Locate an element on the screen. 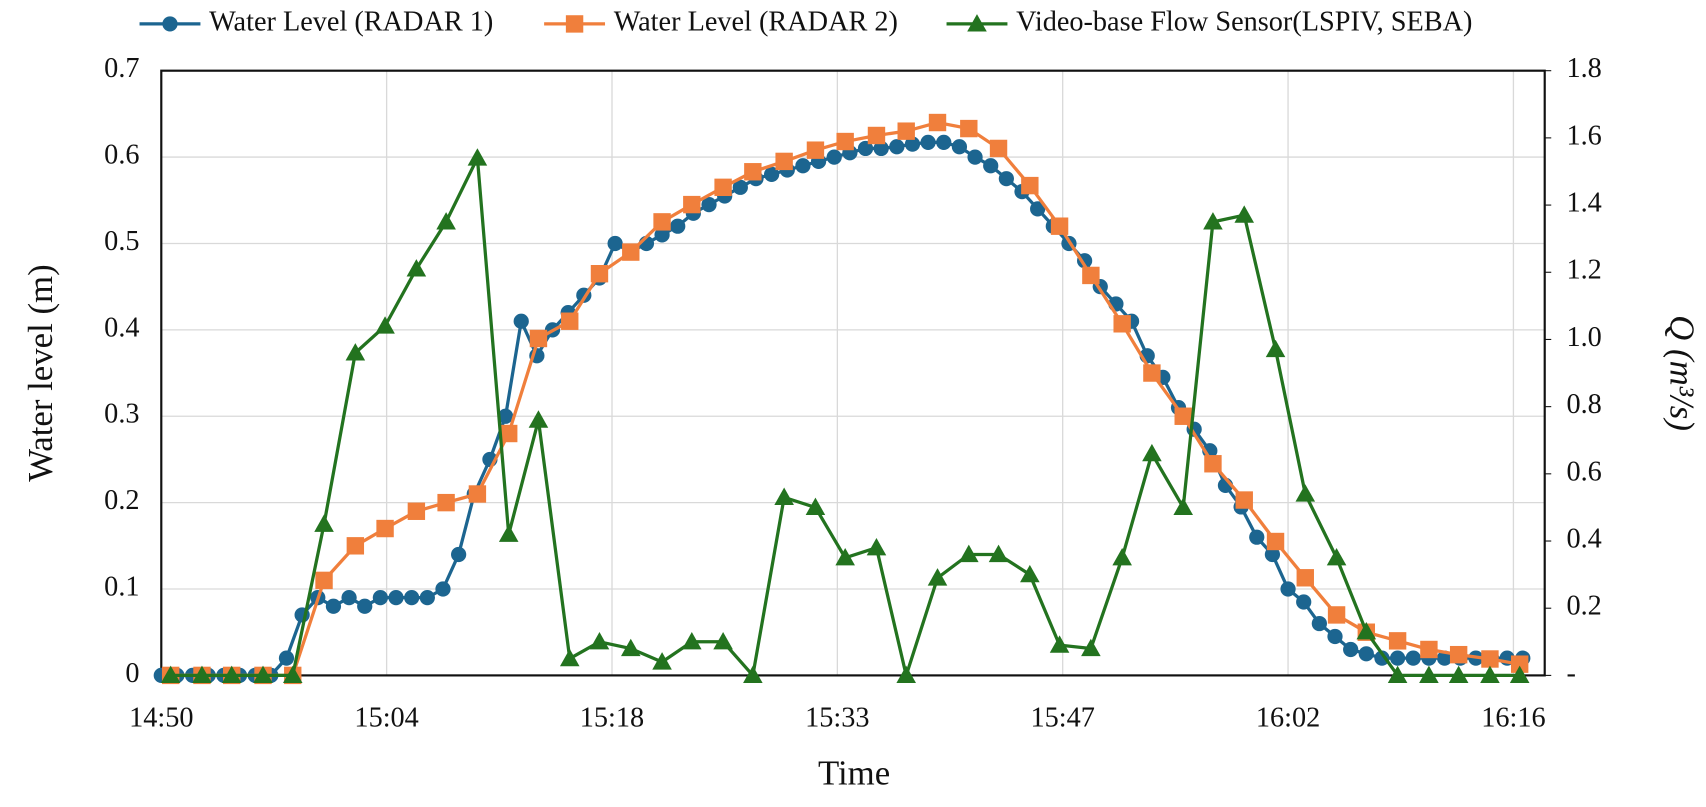  legend-label: Water Level (RADAR 1) is located at coordinates (351, 21).